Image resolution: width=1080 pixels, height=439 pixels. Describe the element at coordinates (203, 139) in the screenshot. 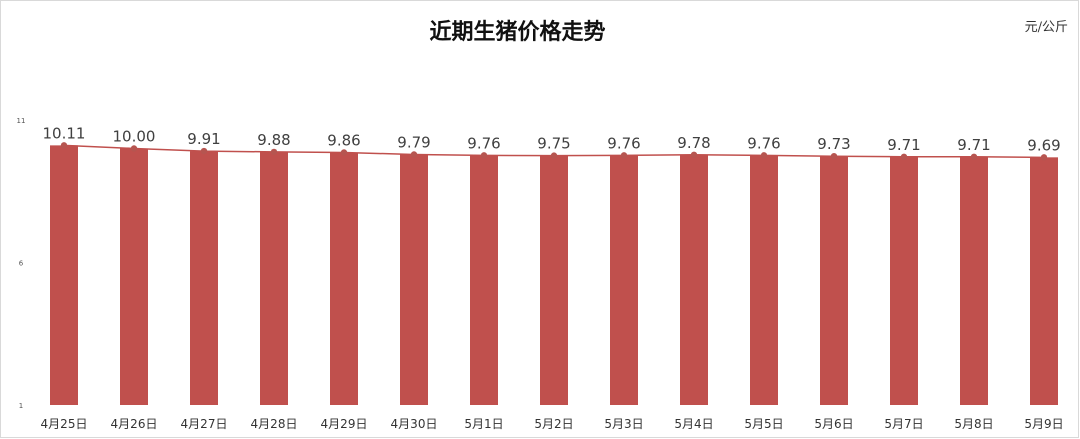

I see `data-label-2: 9.91` at that location.